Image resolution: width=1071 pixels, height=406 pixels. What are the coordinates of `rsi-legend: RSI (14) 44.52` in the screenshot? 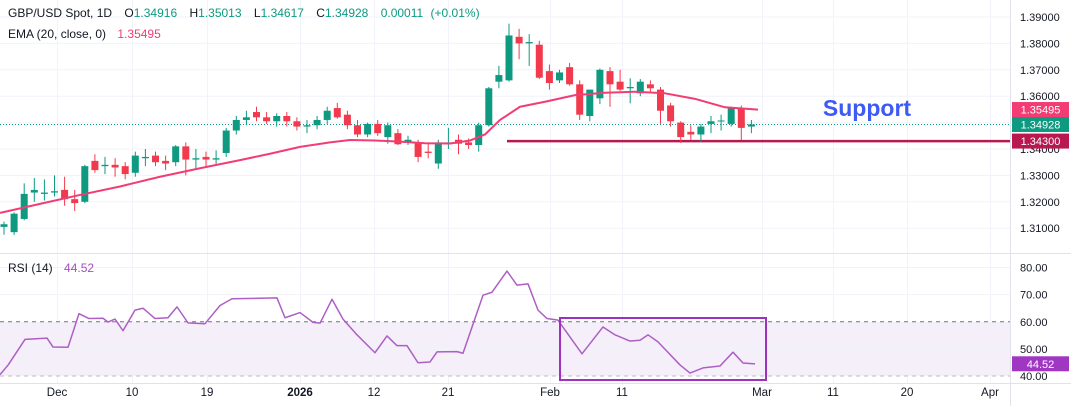 It's located at (51, 268).